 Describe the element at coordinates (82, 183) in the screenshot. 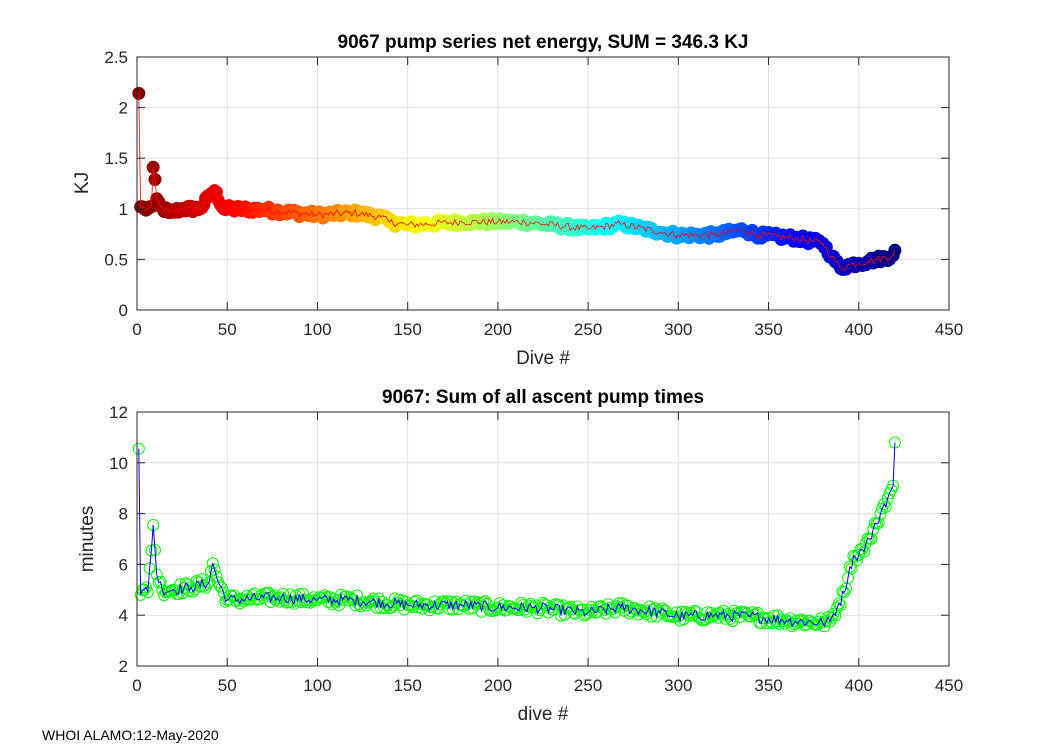

I see `energy-chart-ylabel: KJ` at that location.